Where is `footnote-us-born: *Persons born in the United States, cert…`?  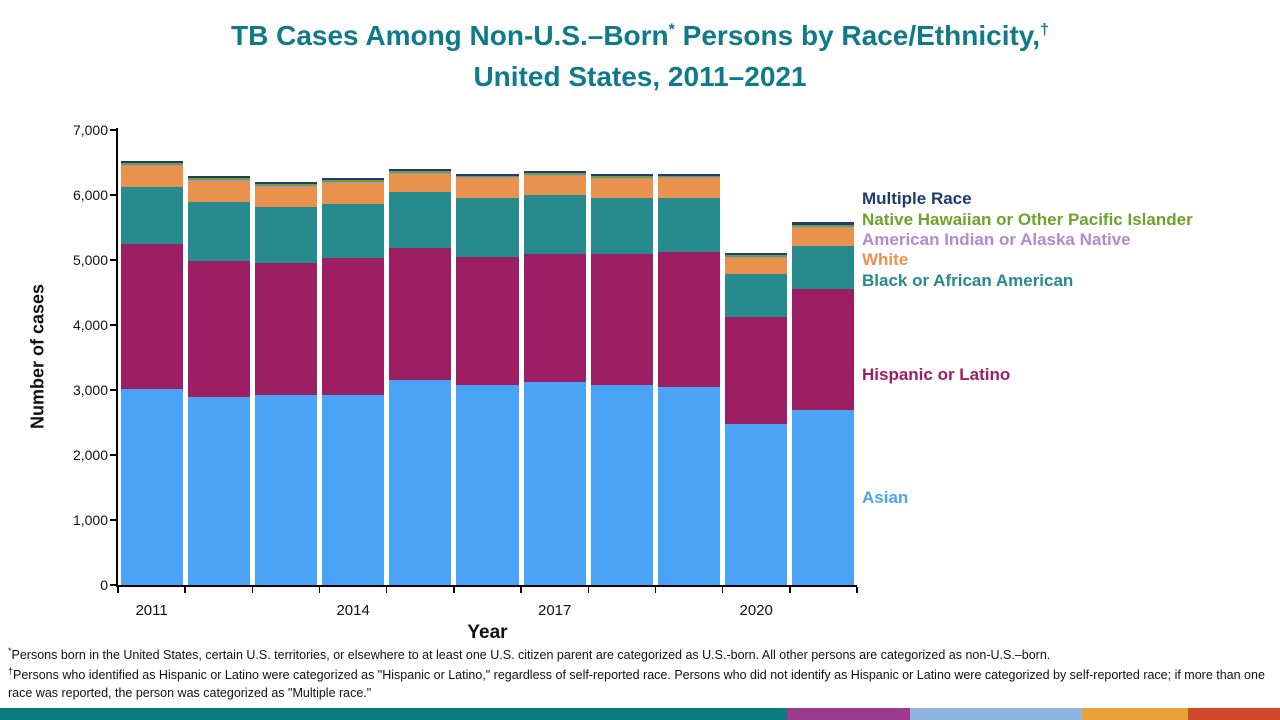 footnote-us-born: *Persons born in the United States, cert… is located at coordinates (529, 654).